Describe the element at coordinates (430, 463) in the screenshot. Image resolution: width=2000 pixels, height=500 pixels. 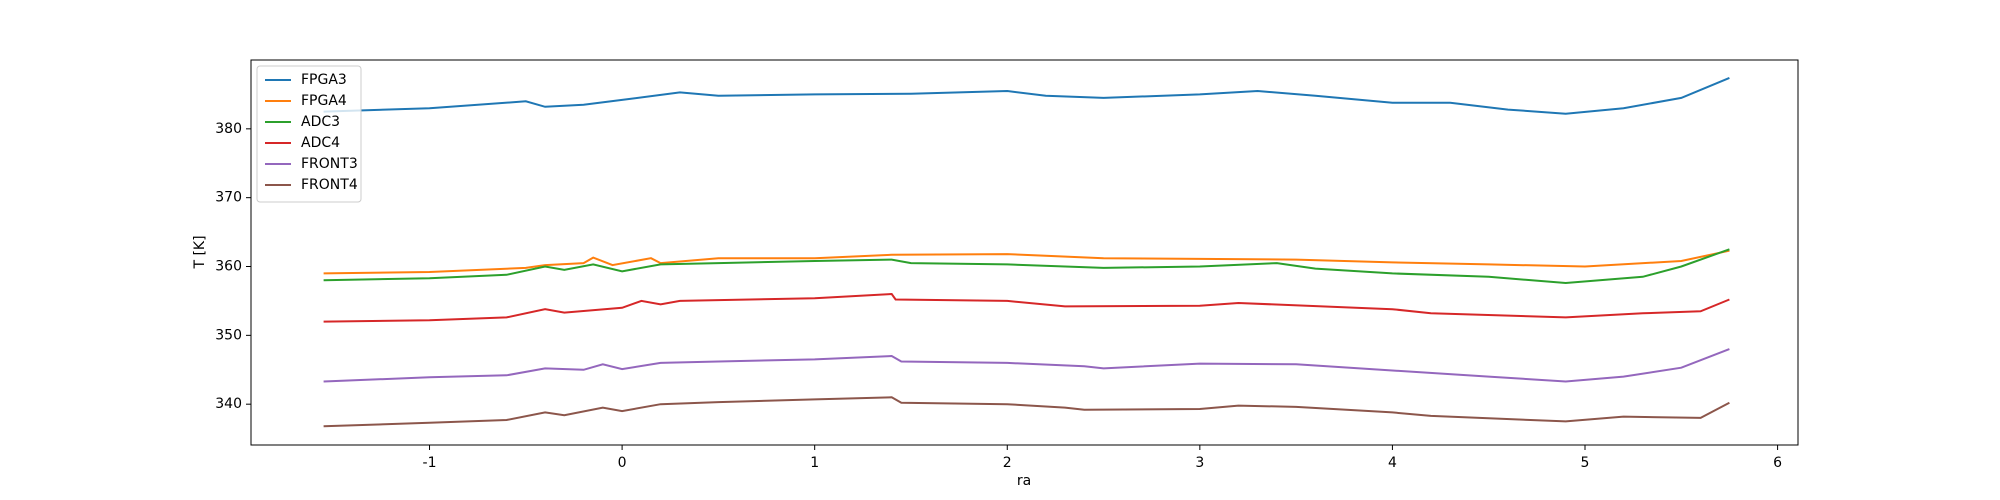
I see `x-tick-label: -1` at that location.